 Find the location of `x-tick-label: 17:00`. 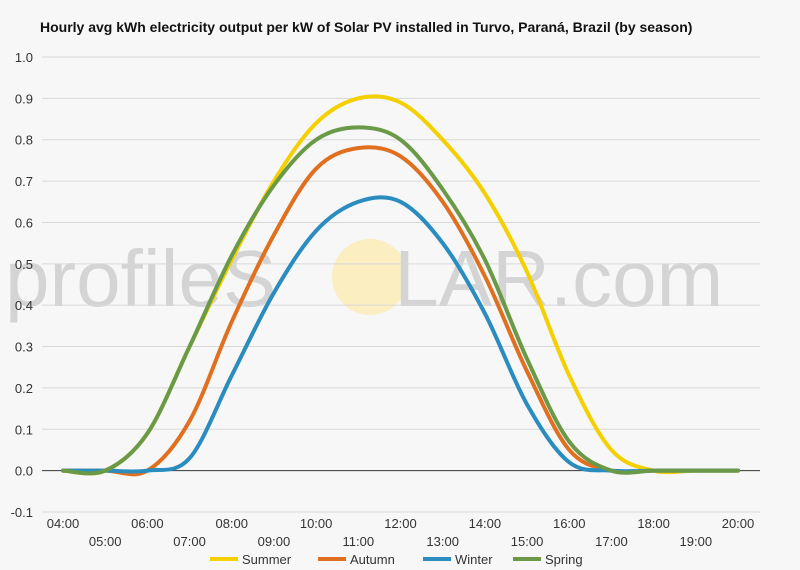

x-tick-label: 17:00 is located at coordinates (611, 541).